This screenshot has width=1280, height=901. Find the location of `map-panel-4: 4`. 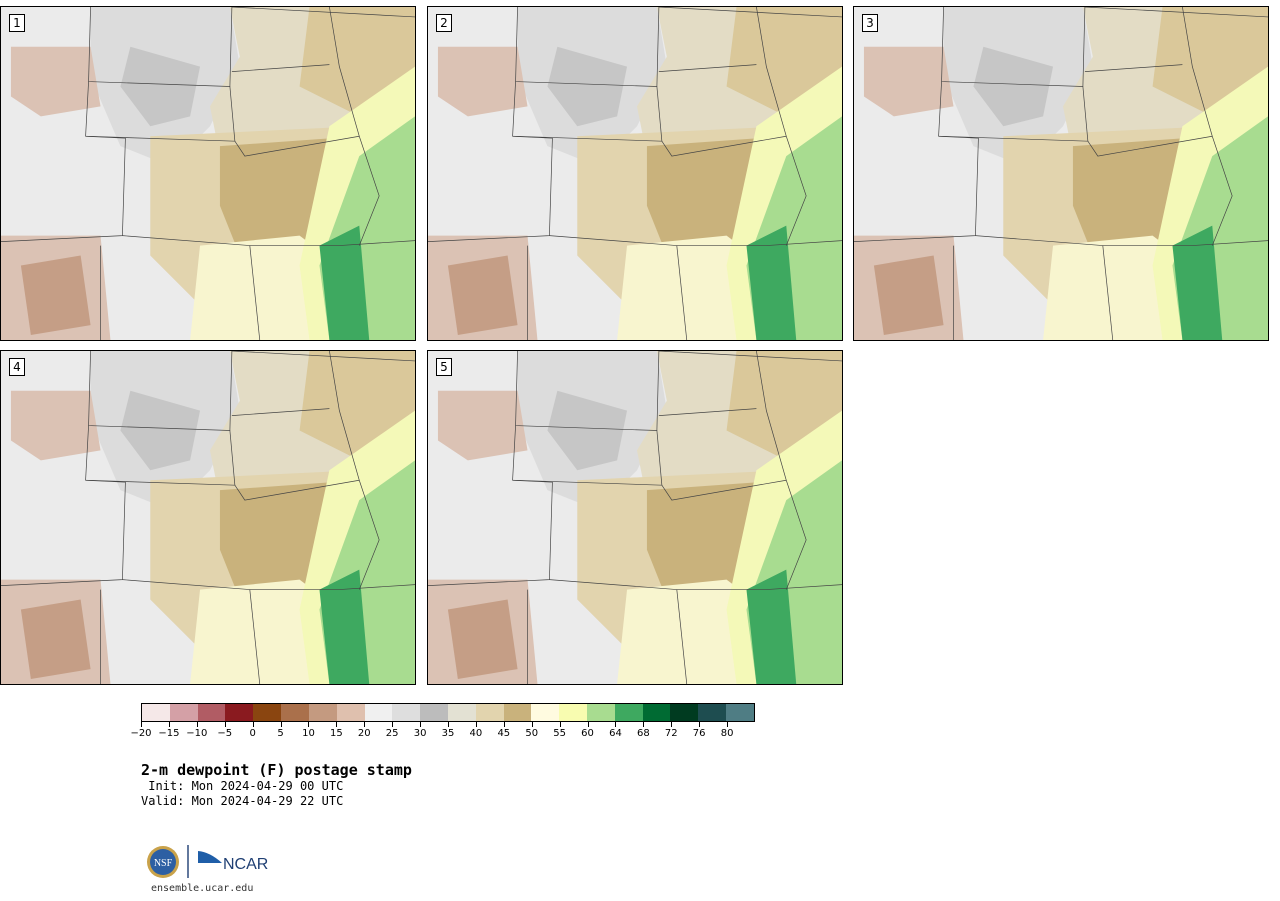

map-panel-4: 4 is located at coordinates (208, 517).